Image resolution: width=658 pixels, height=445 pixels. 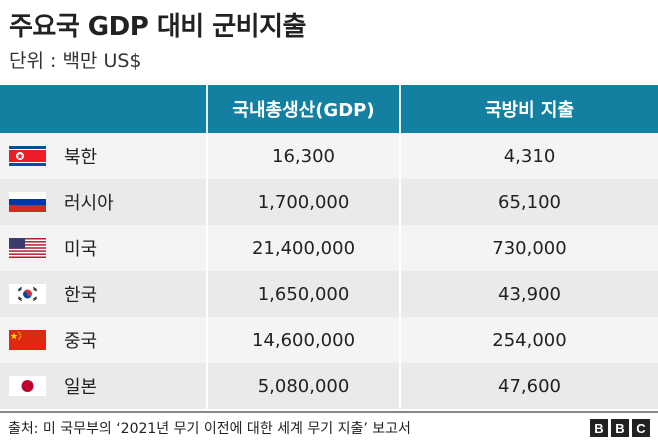 I want to click on table-row: 북한 16,300 4,310, so click(x=329, y=156).